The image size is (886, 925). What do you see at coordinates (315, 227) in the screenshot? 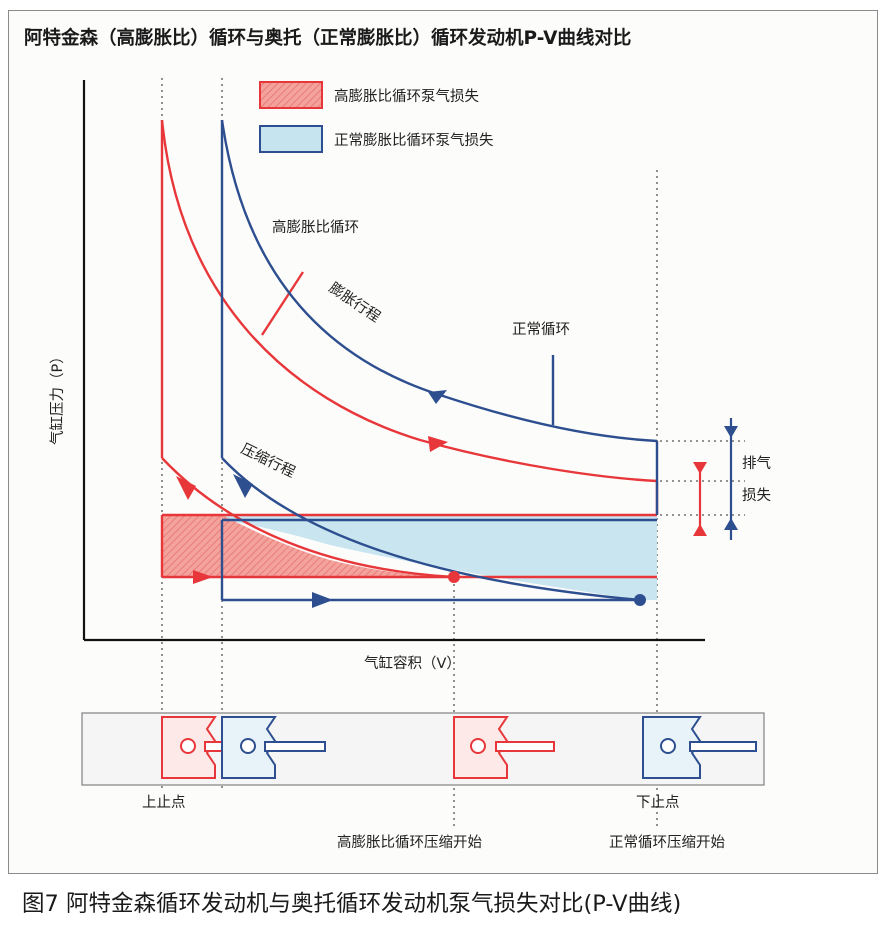
I see `high-ratio-cycle-label: 高膨胀比循环` at bounding box center [315, 227].